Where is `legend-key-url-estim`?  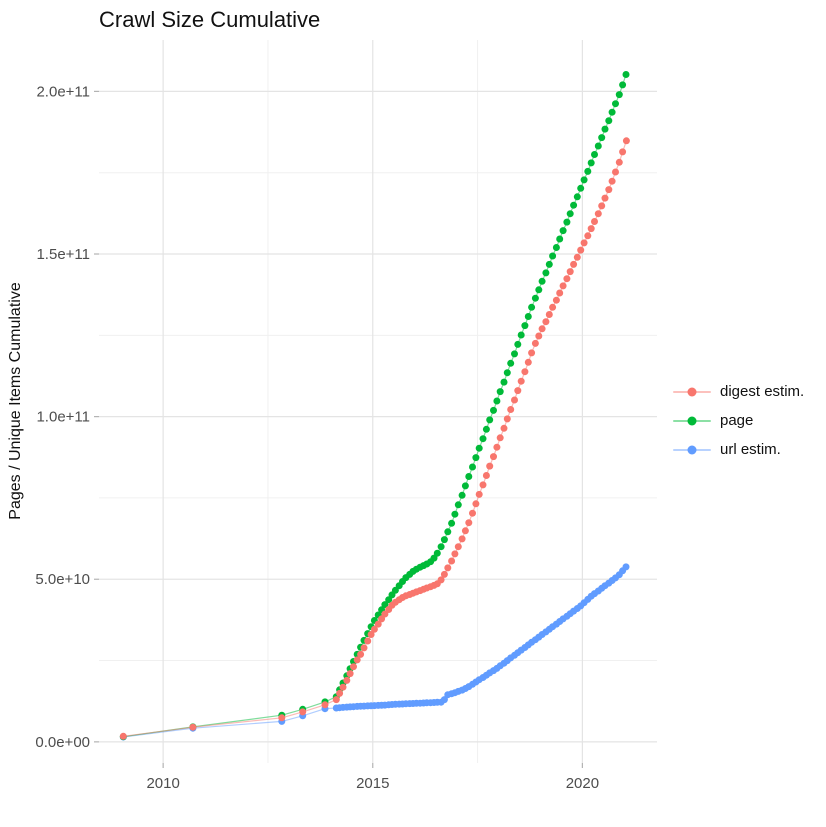
legend-key-url-estim is located at coordinates (692, 450).